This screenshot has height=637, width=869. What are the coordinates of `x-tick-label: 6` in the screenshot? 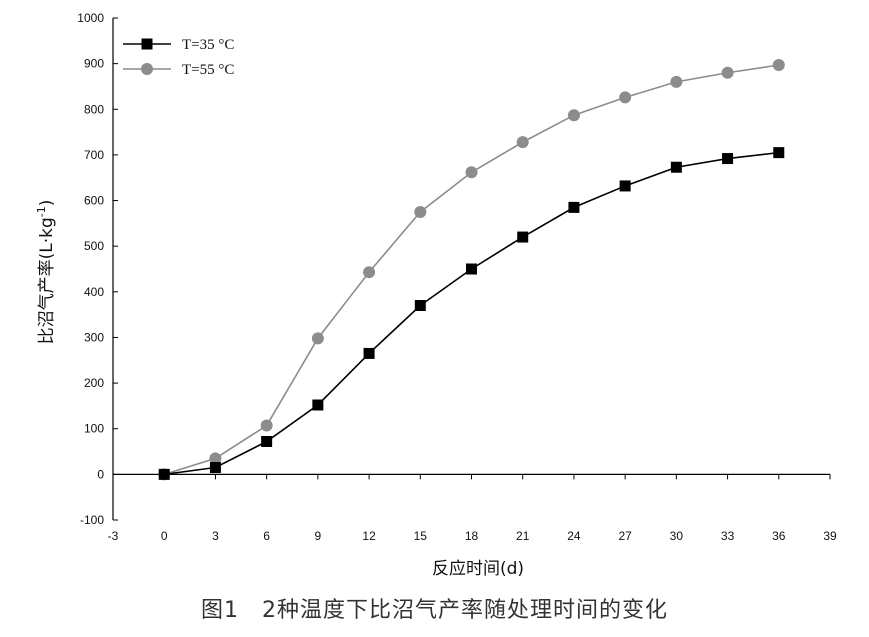 It's located at (266, 536).